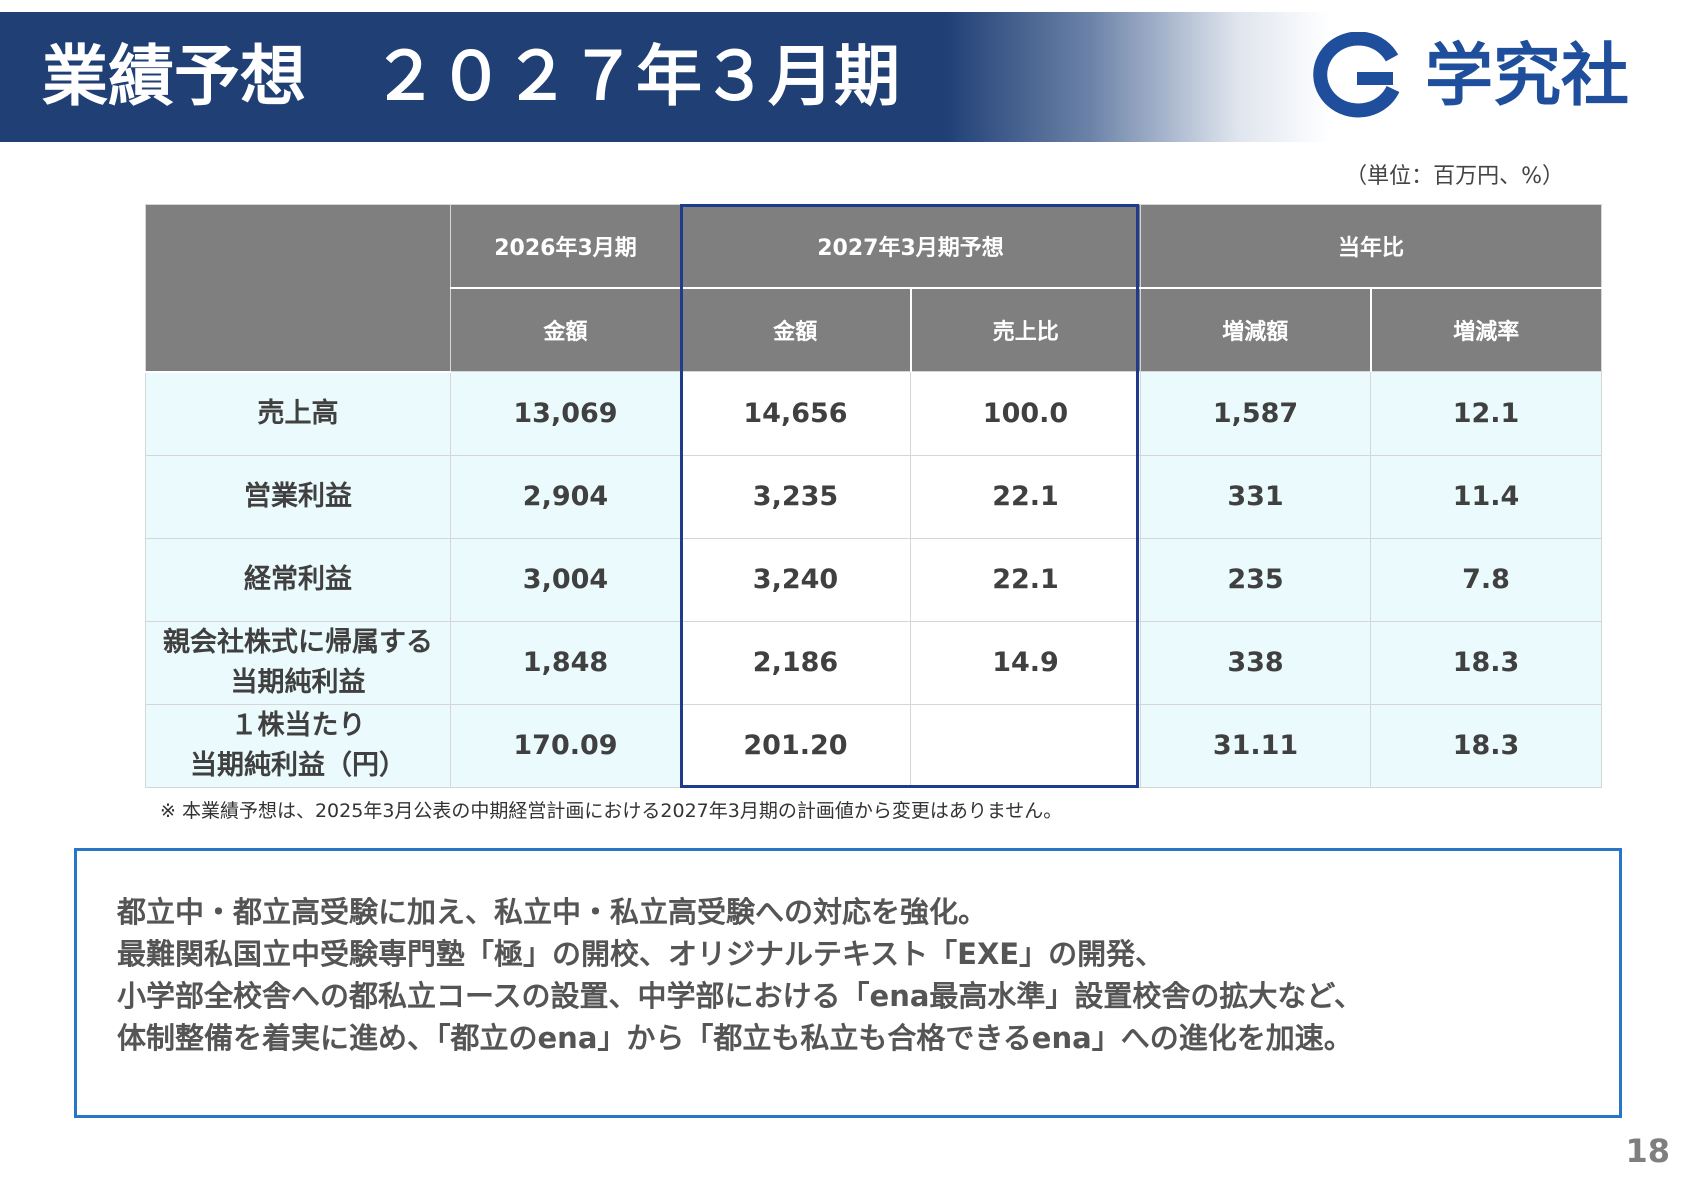 The image size is (1684, 1190). I want to click on cell-change-amount: 235, so click(1256, 579).